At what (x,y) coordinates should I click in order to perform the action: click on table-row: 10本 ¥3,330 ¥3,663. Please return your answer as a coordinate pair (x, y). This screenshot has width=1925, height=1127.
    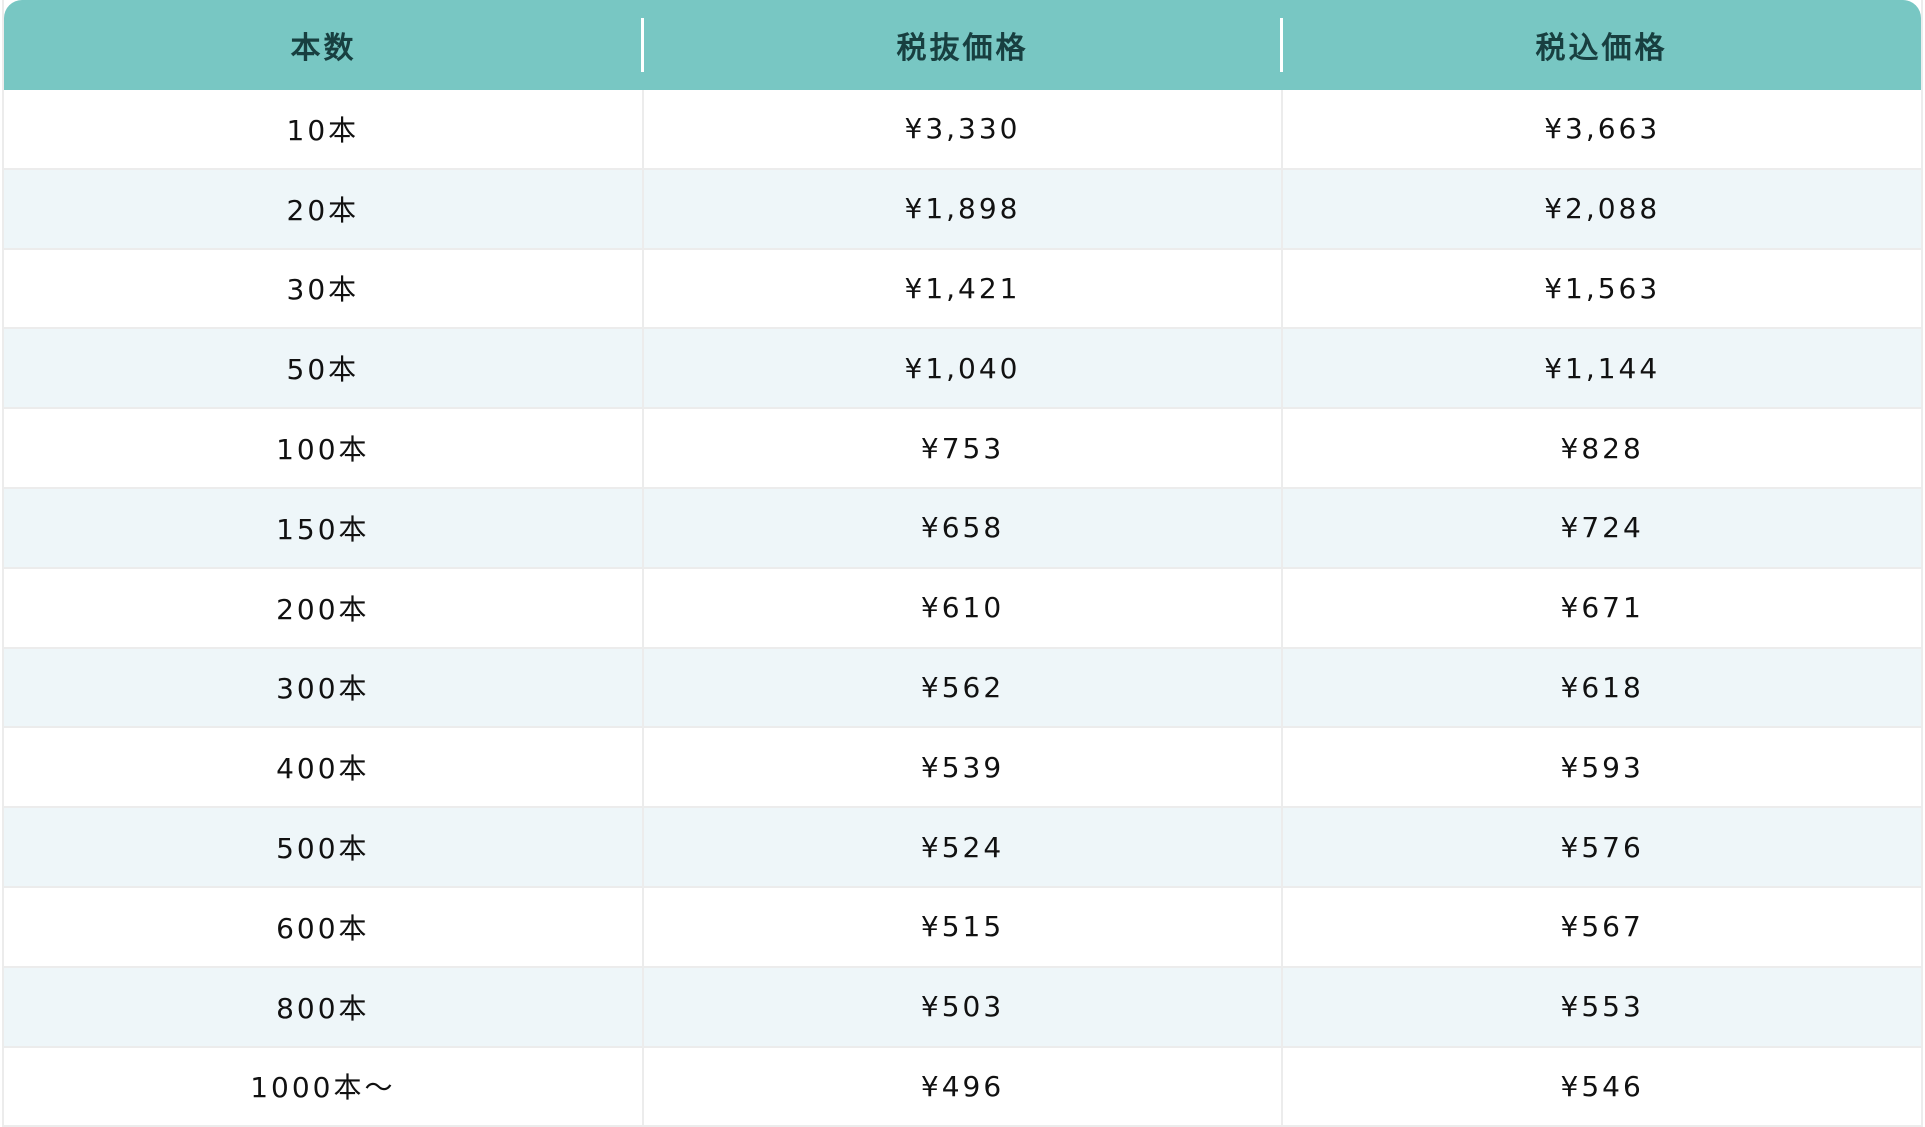
    Looking at the image, I should click on (962, 130).